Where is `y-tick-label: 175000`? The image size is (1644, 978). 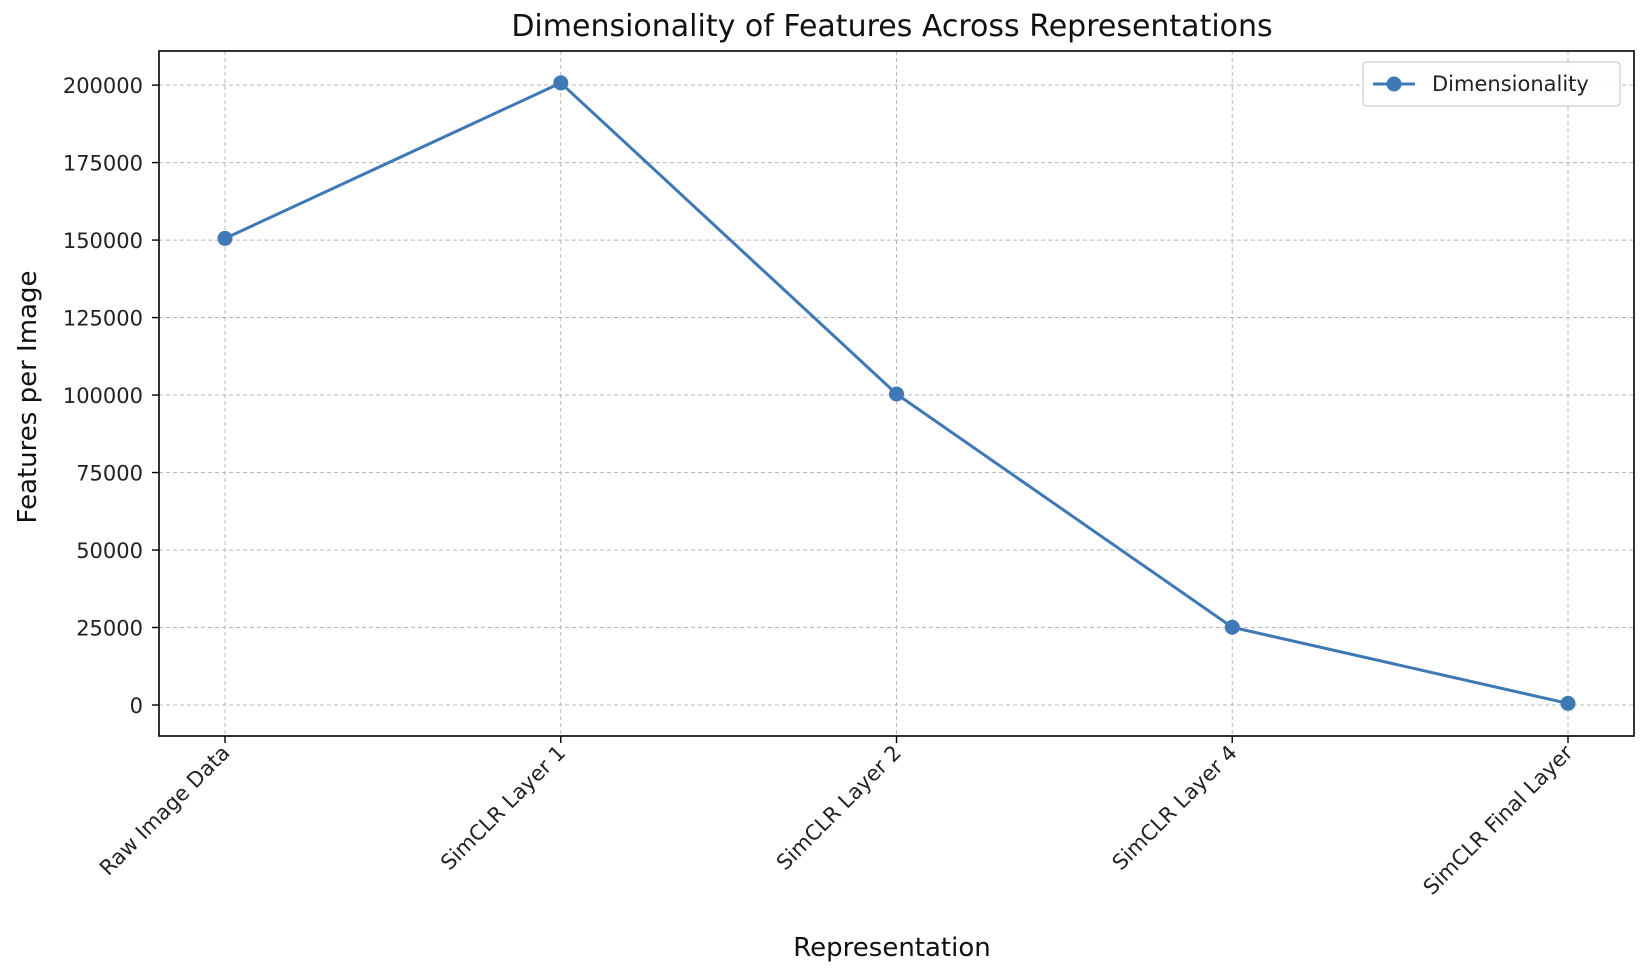
y-tick-label: 175000 is located at coordinates (103, 164).